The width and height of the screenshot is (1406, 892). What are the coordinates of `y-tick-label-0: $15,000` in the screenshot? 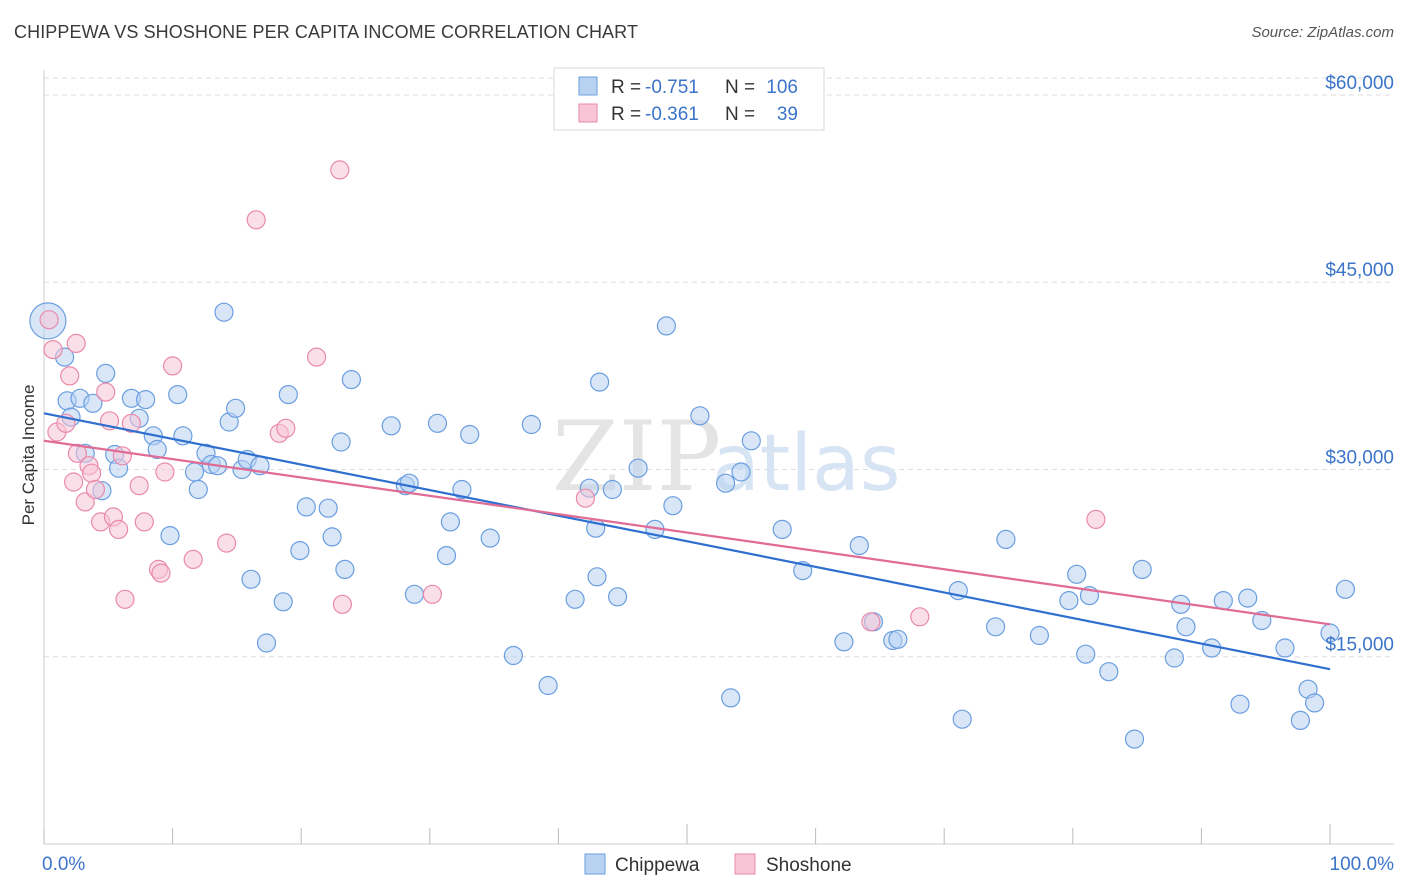 It's located at (1359, 645).